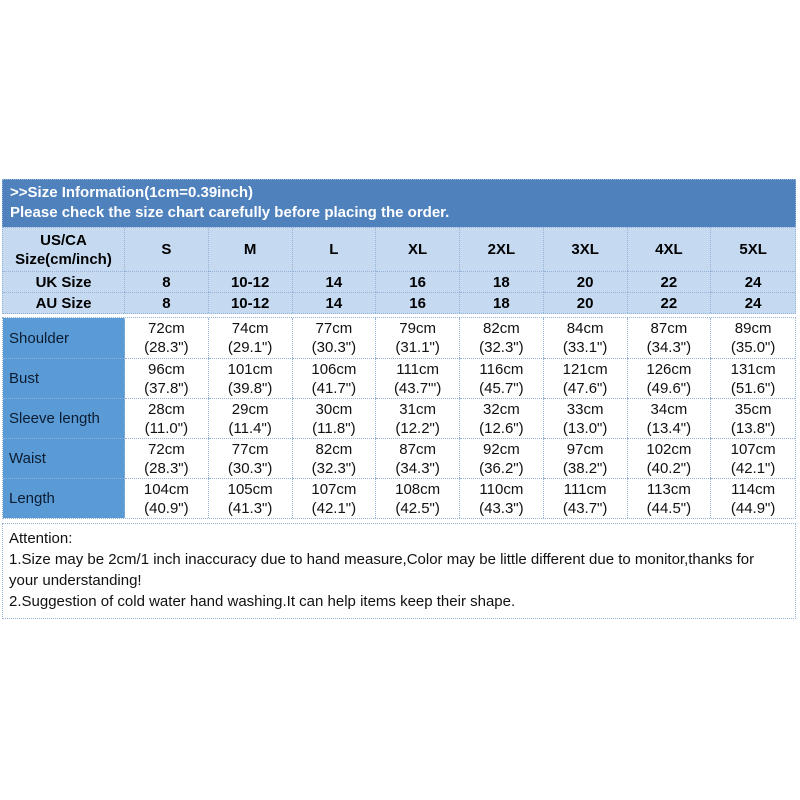  Describe the element at coordinates (753, 498) in the screenshot. I see `measurement-cell: 114cm (44.9")` at that location.